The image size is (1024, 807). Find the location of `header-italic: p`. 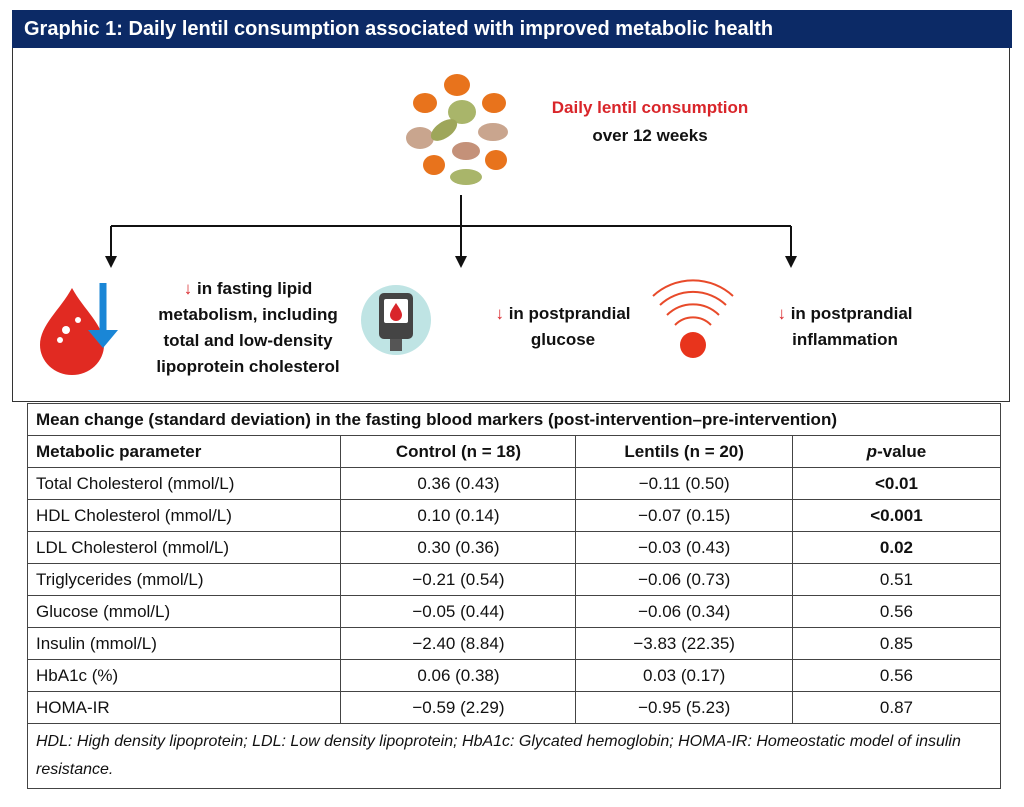

header-italic: p is located at coordinates (872, 451).